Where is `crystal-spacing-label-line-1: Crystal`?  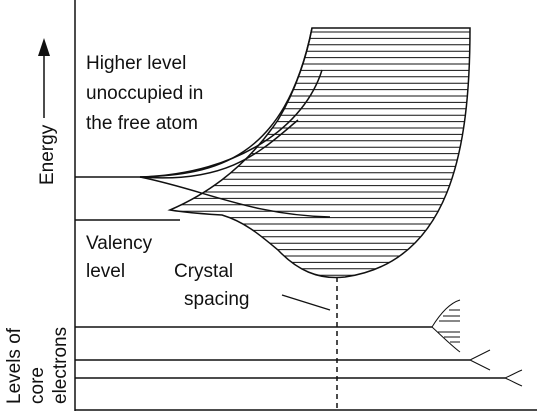
crystal-spacing-label-line-1: Crystal is located at coordinates (203, 271).